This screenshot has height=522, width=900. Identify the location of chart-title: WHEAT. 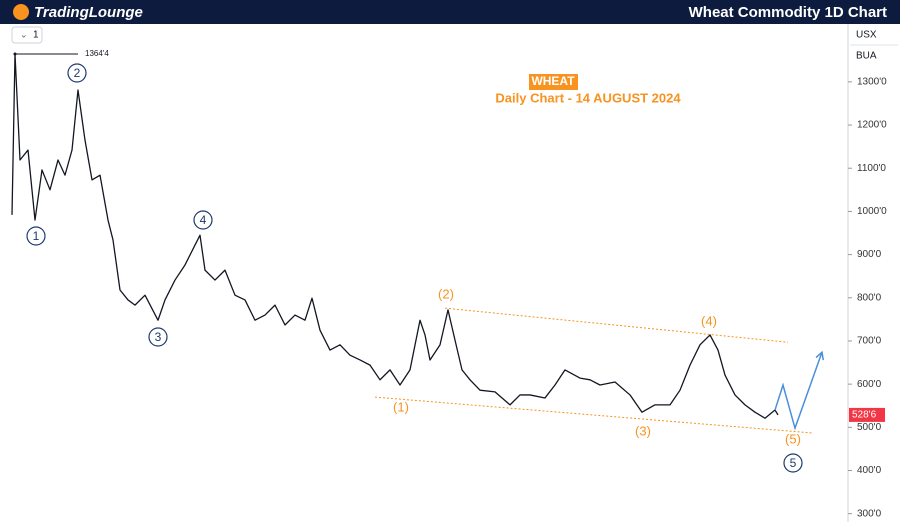
(553, 81).